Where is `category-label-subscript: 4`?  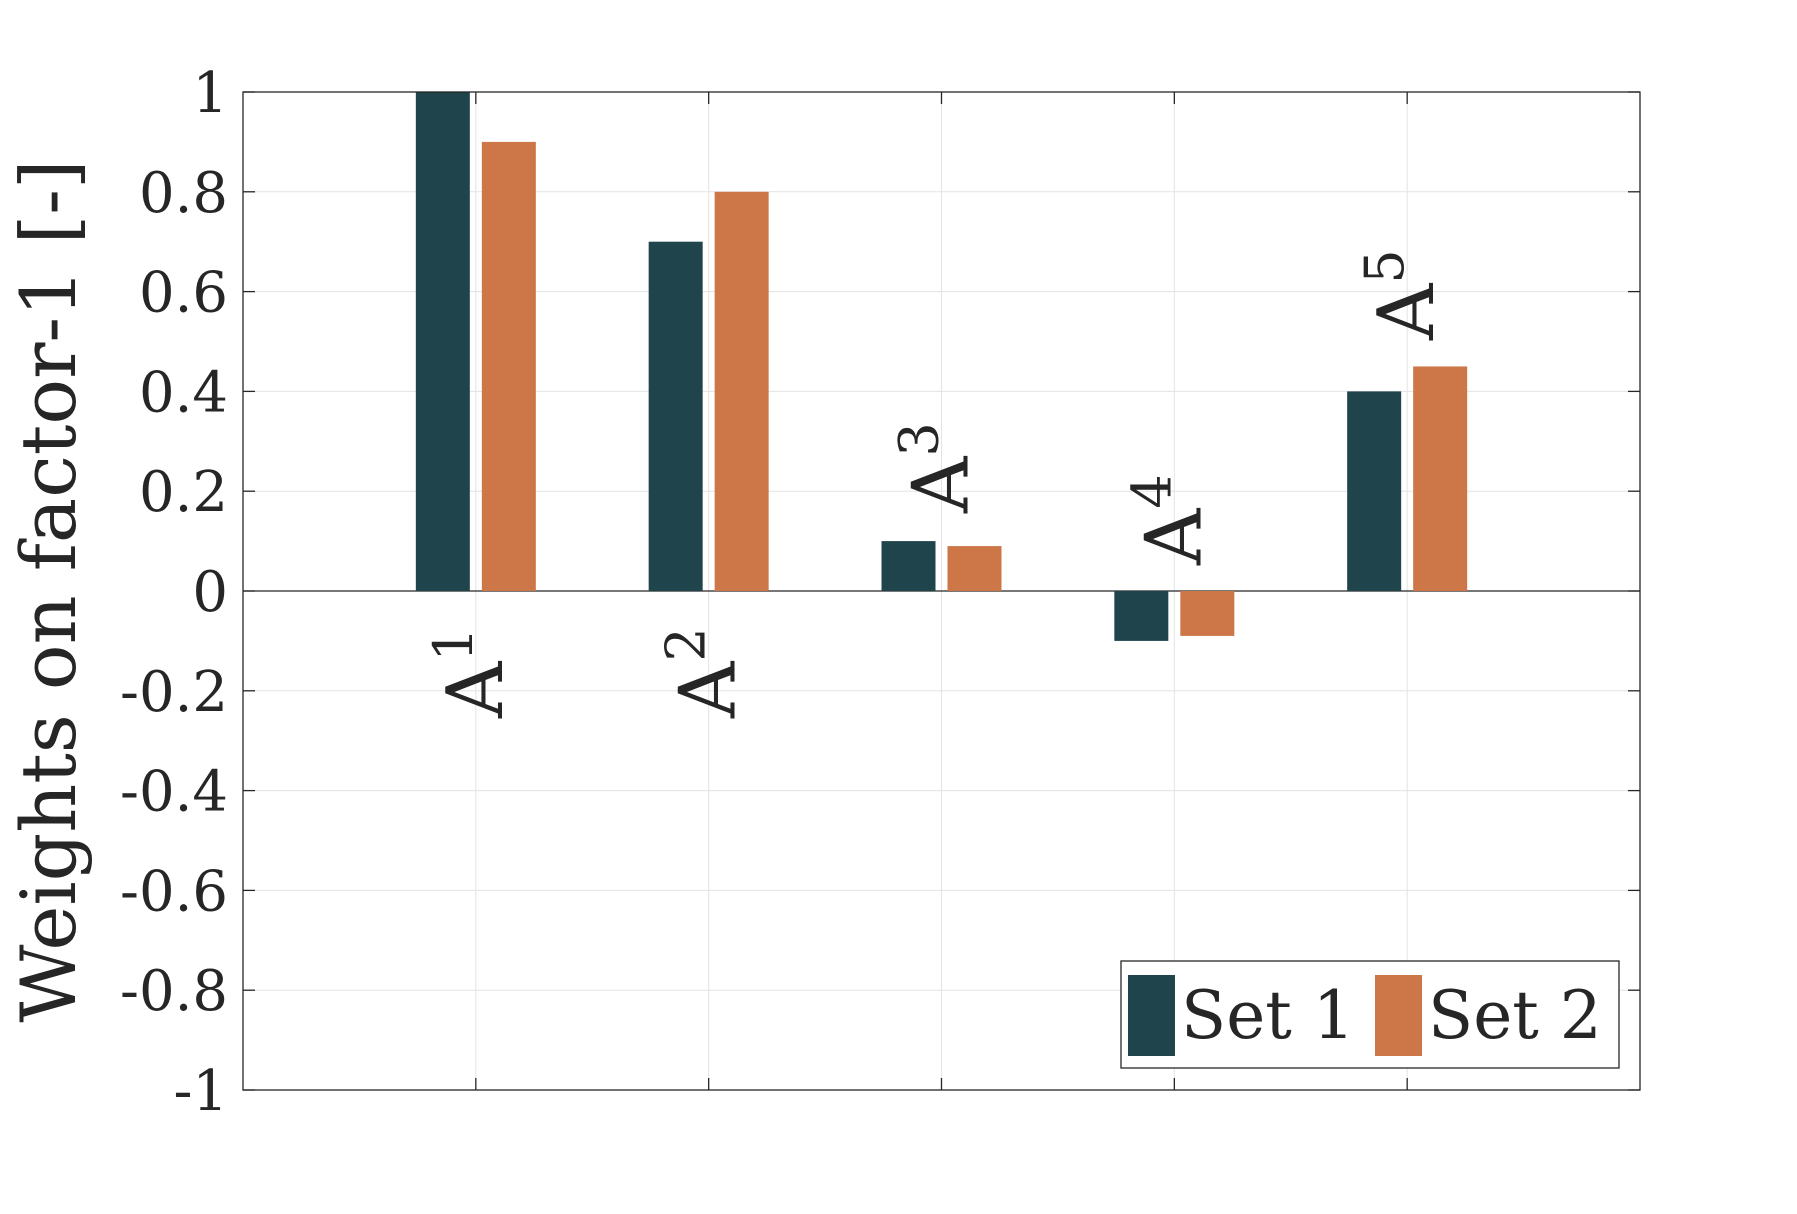 category-label-subscript: 4 is located at coordinates (1151, 491).